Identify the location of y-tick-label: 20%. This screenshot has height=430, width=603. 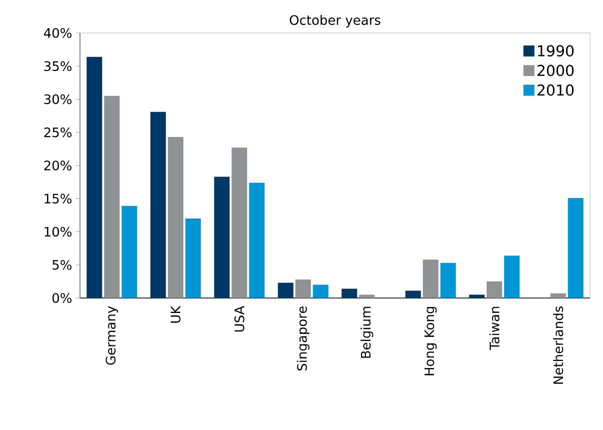
(58, 165).